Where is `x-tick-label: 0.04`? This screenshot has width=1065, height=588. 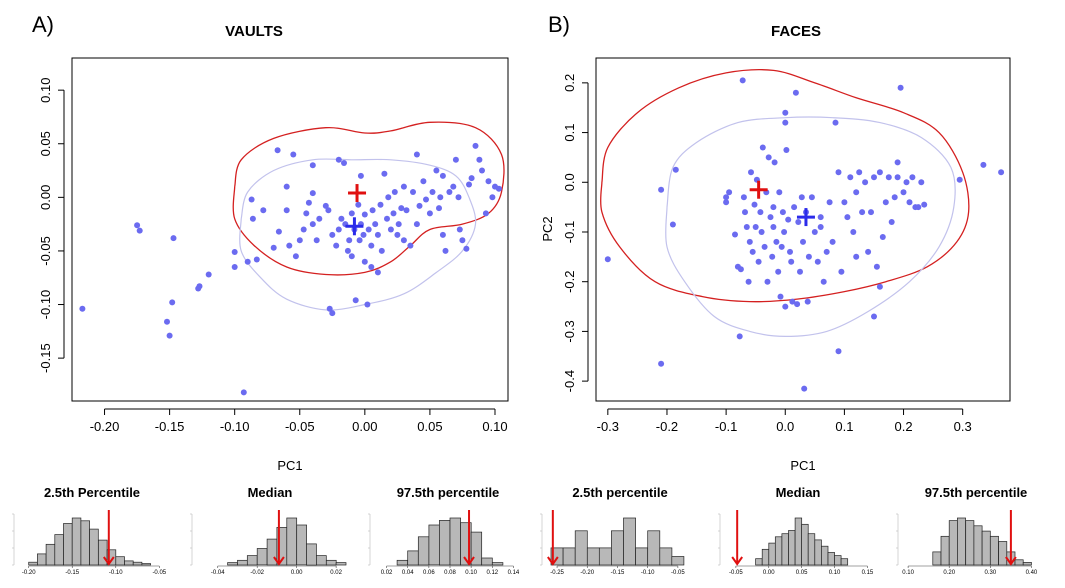 x-tick-label: 0.04 is located at coordinates (408, 573).